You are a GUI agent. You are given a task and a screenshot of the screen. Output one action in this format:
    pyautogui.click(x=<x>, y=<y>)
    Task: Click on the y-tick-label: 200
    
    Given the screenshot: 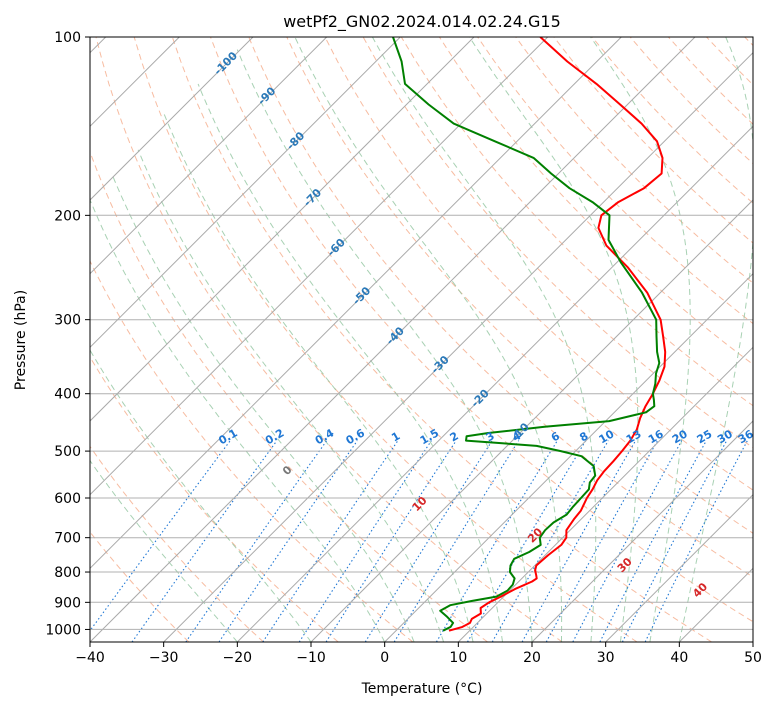 What is the action you would take?
    pyautogui.click(x=67, y=216)
    